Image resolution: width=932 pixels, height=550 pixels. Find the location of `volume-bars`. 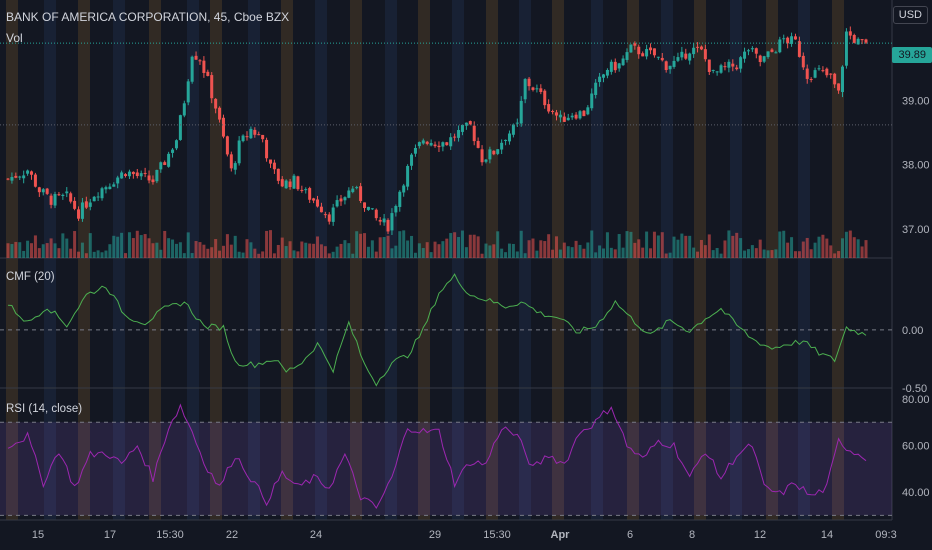

volume-bars is located at coordinates (437, 244).